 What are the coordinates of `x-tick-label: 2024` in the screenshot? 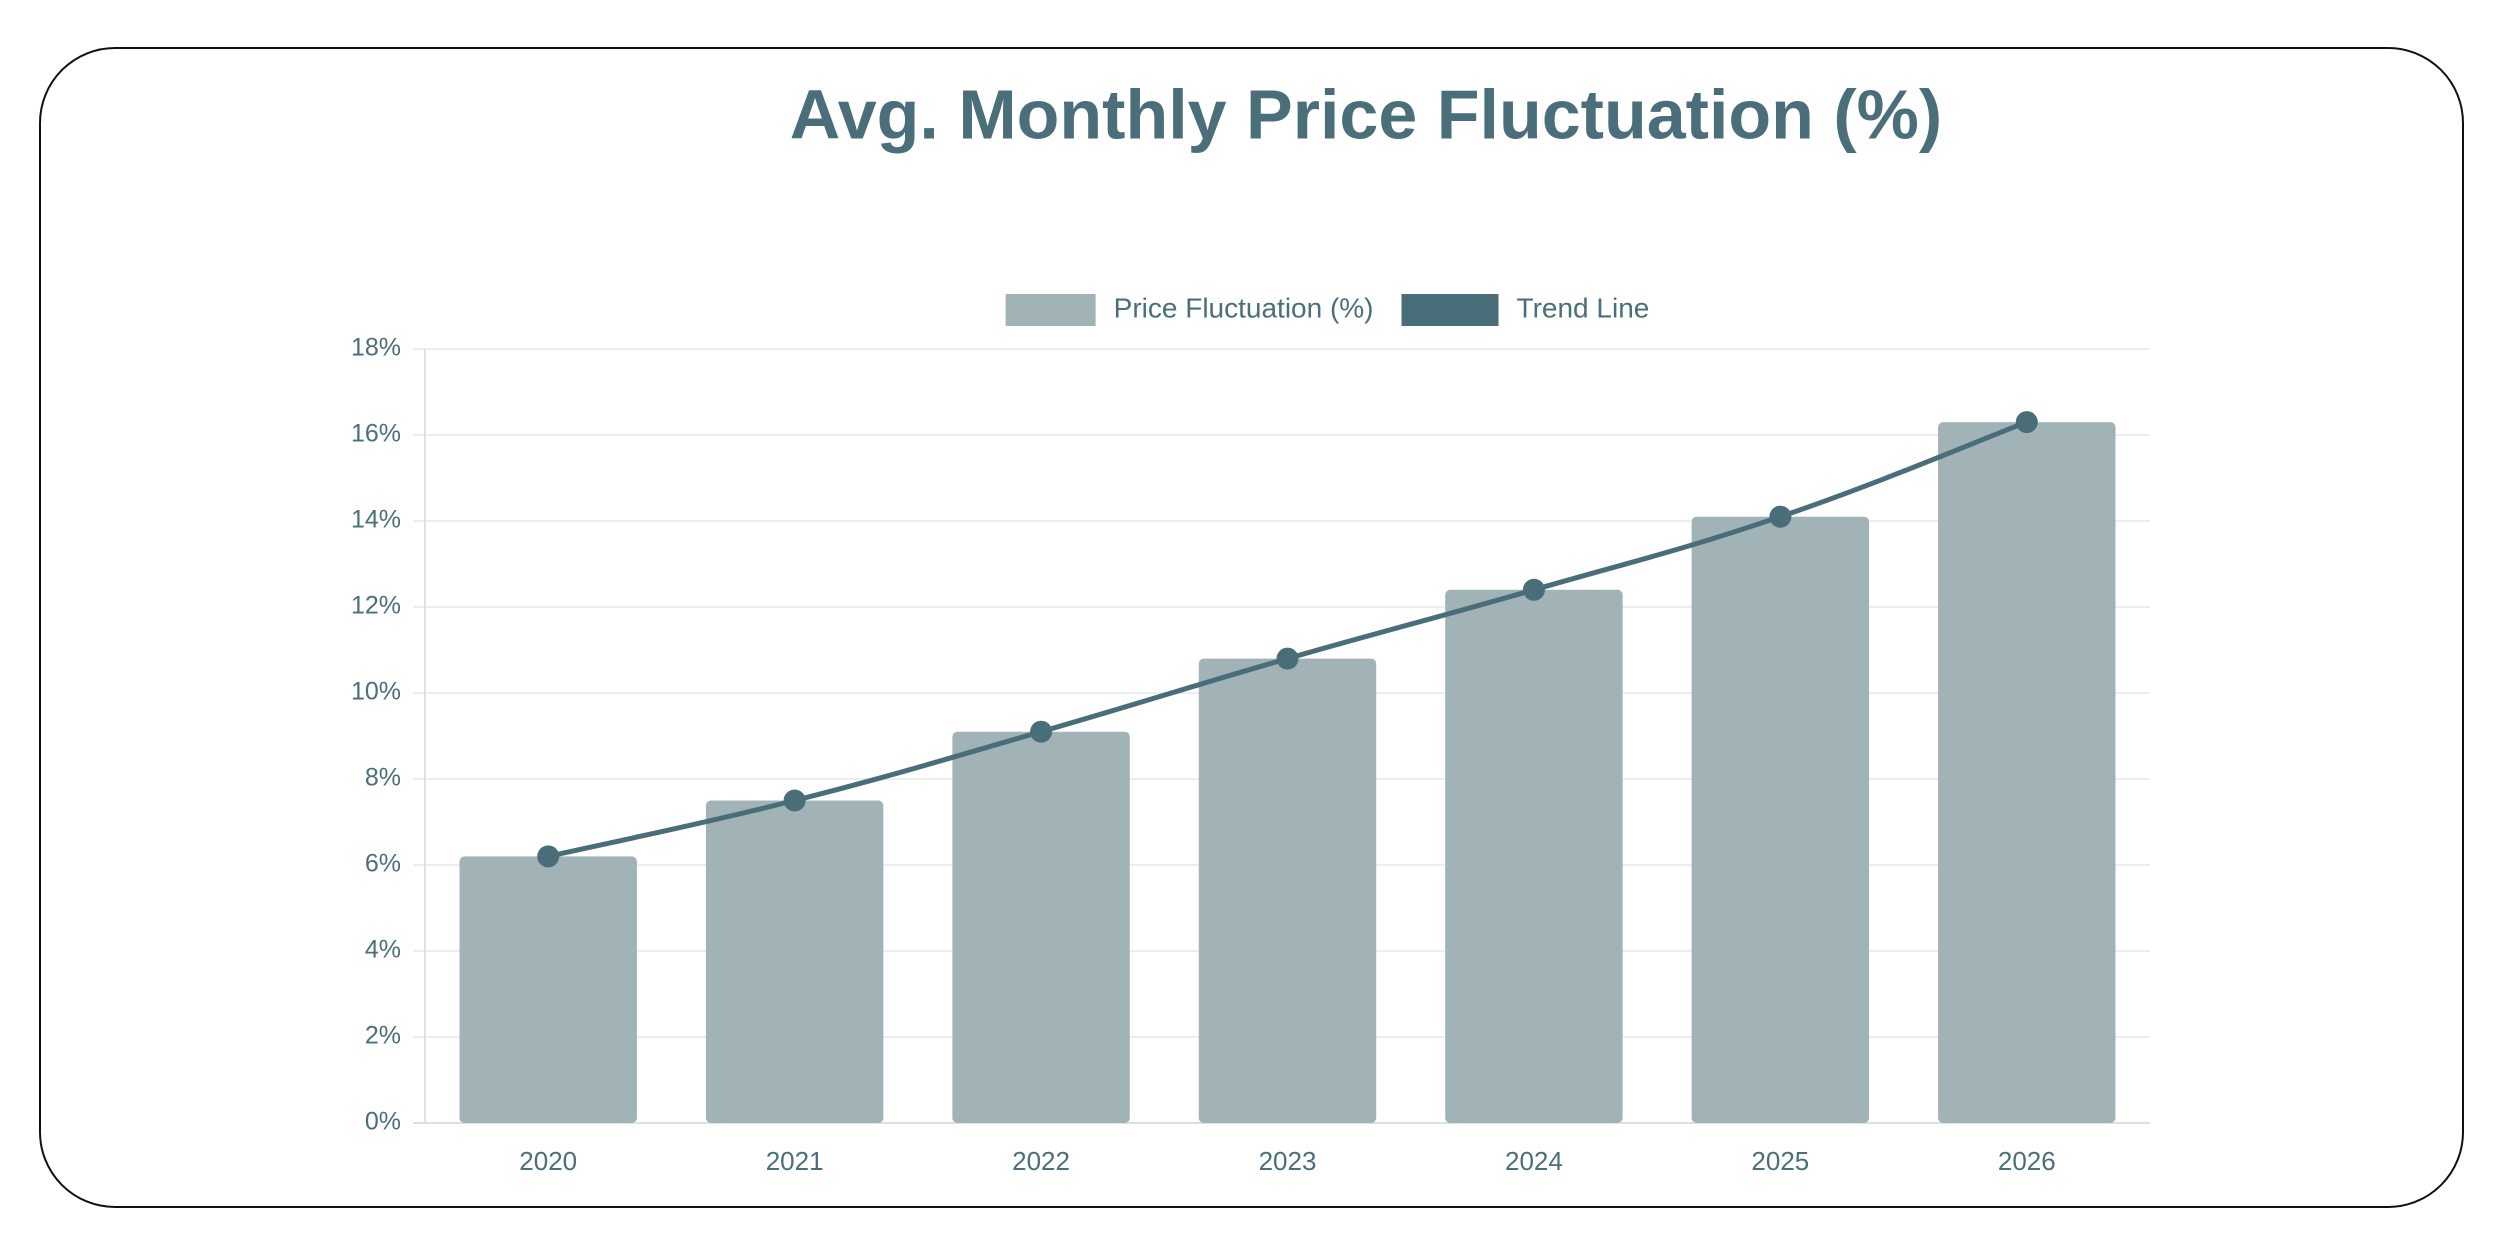 It's located at (1534, 1161).